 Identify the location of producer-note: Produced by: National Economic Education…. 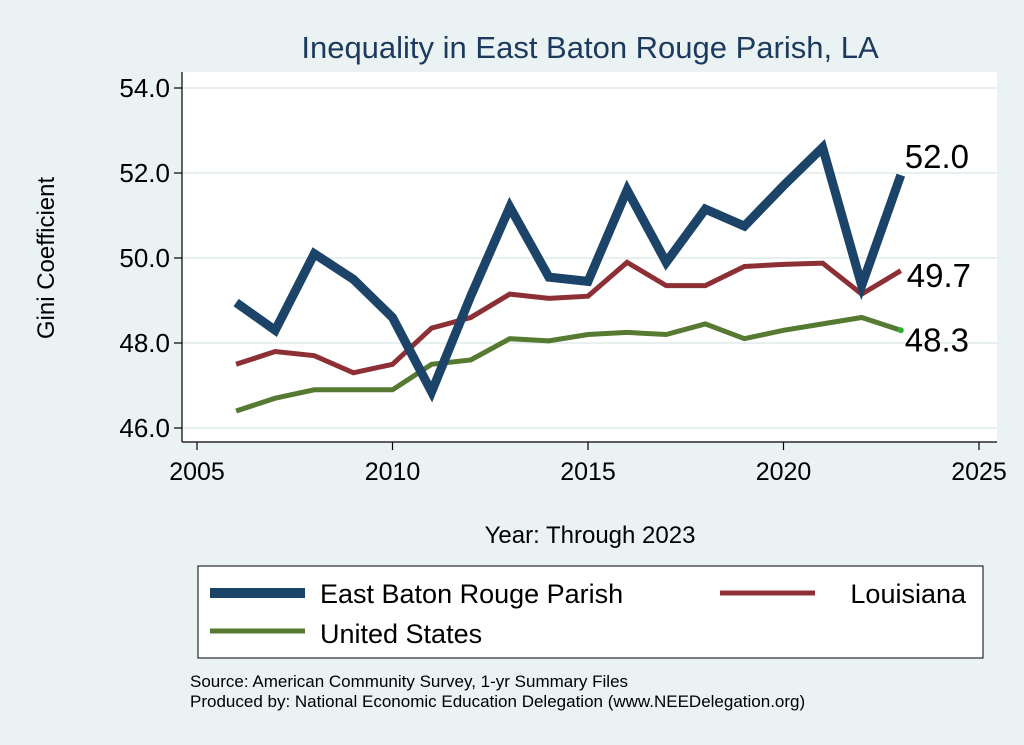
(498, 701).